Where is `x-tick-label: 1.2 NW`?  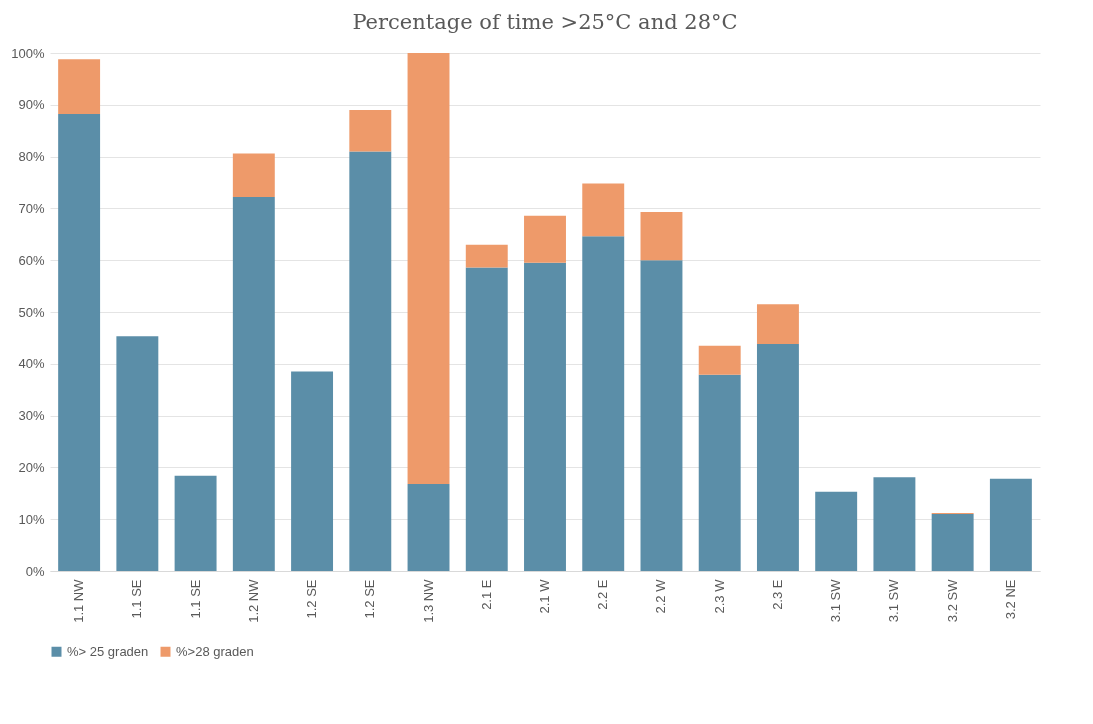 x-tick-label: 1.2 NW is located at coordinates (253, 600).